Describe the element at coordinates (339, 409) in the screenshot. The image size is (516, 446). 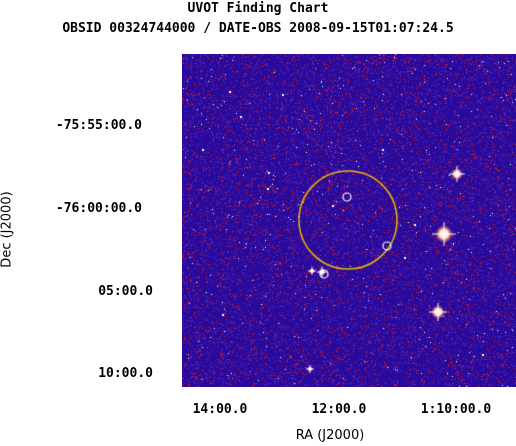
I see `ra-tick-label: 12:00.0` at that location.